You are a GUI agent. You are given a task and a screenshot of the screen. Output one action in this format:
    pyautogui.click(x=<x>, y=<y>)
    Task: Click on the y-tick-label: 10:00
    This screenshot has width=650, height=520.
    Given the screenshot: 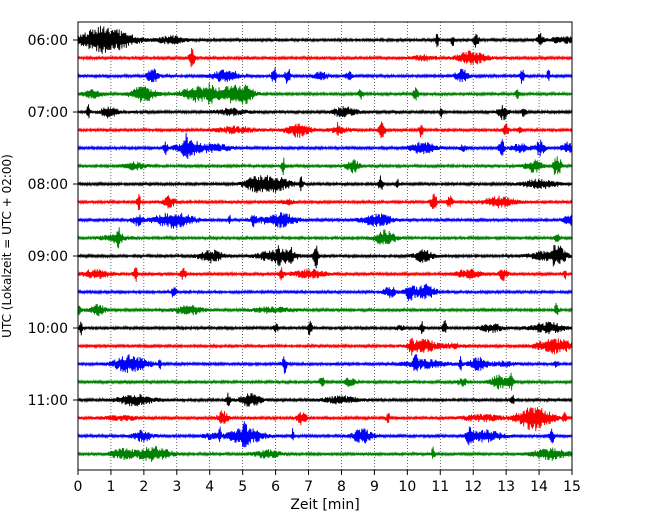 What is the action you would take?
    pyautogui.click(x=48, y=329)
    